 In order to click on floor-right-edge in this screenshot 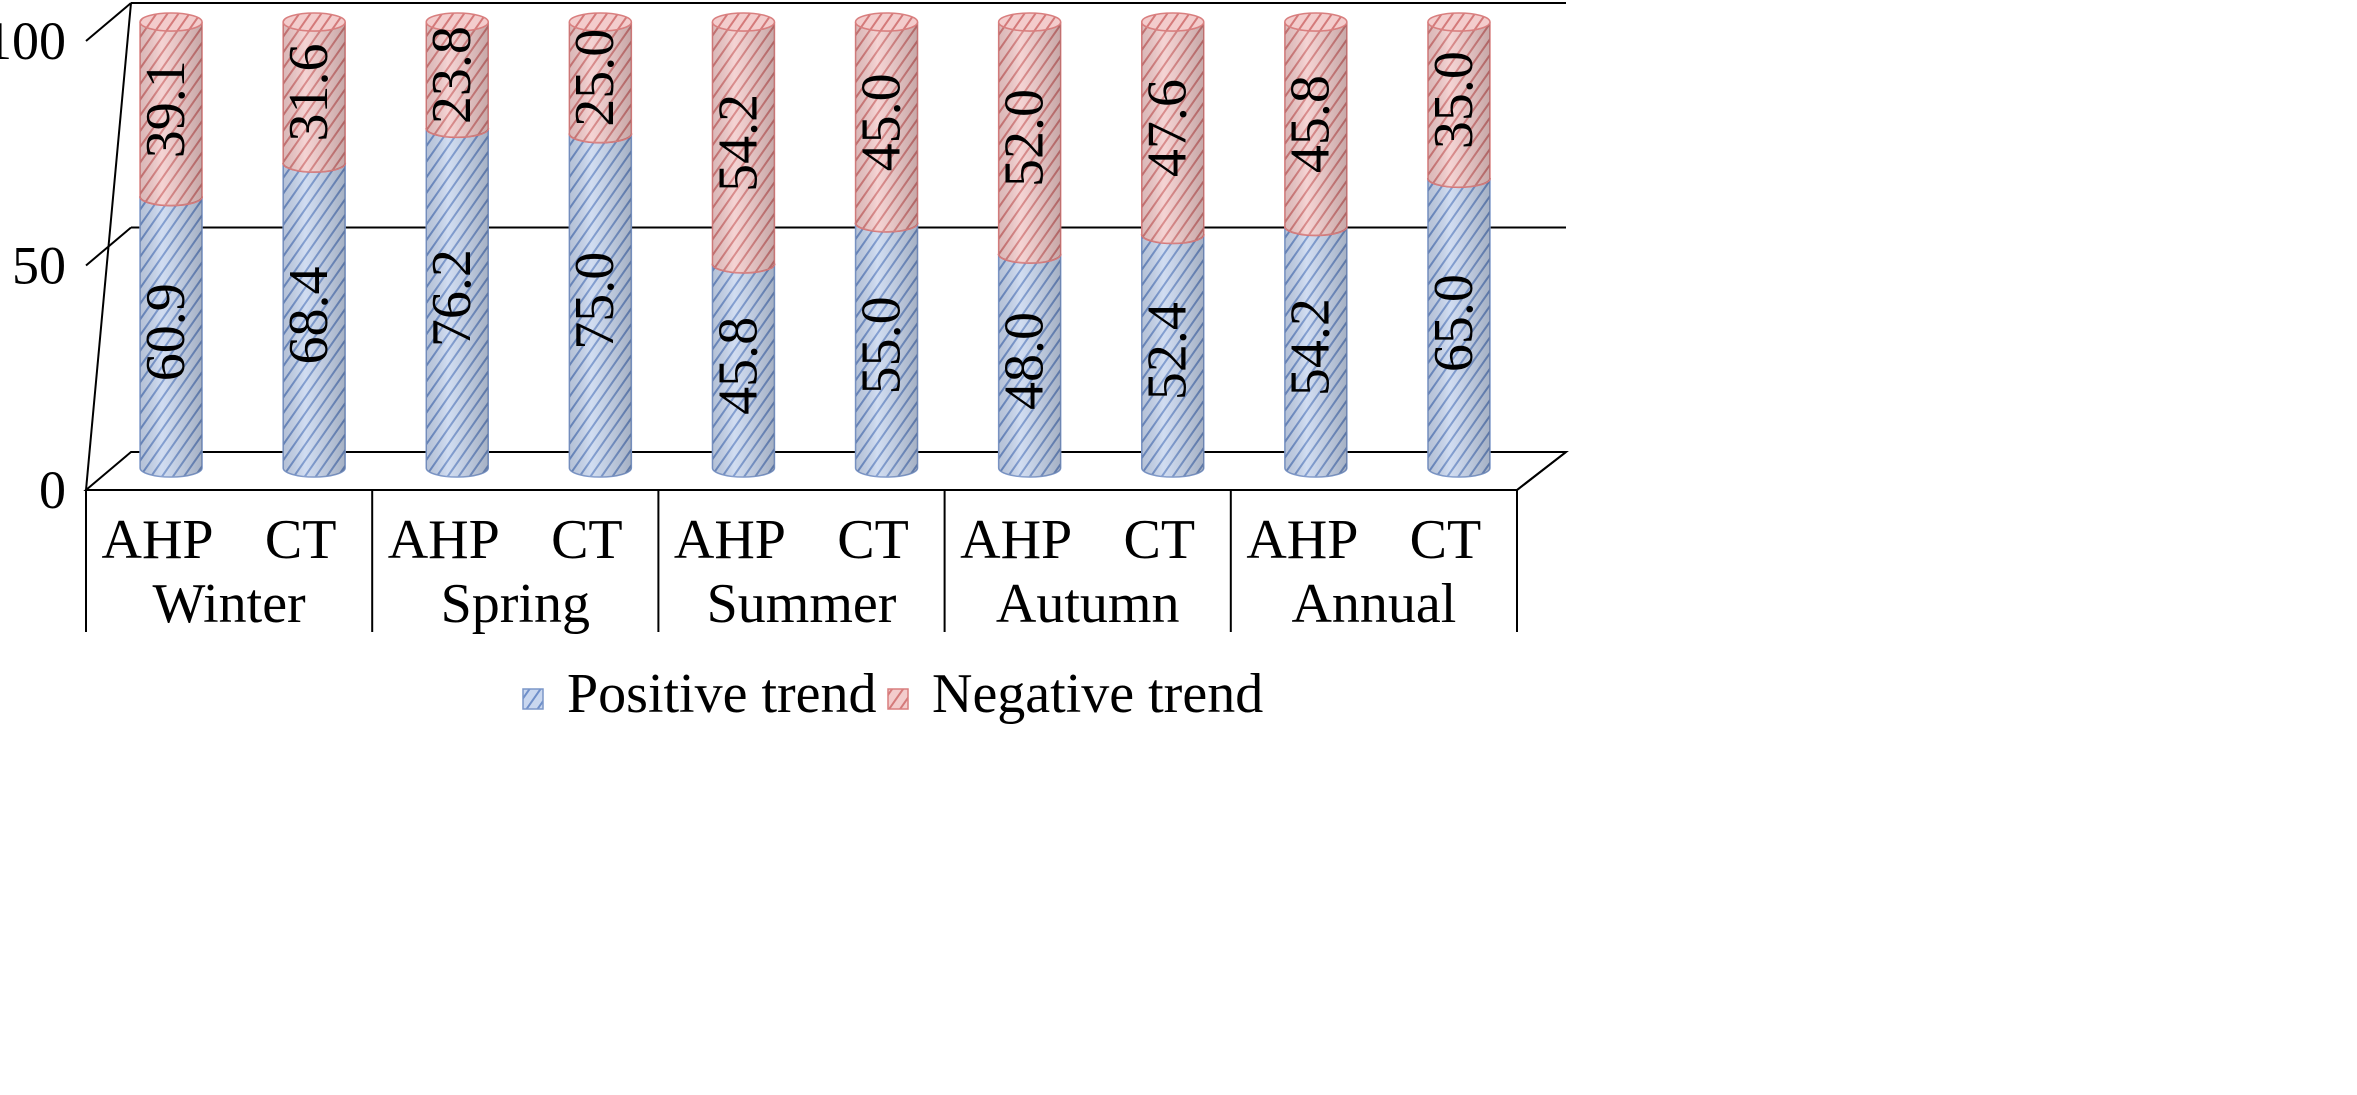, I will do `click(1541, 471)`.